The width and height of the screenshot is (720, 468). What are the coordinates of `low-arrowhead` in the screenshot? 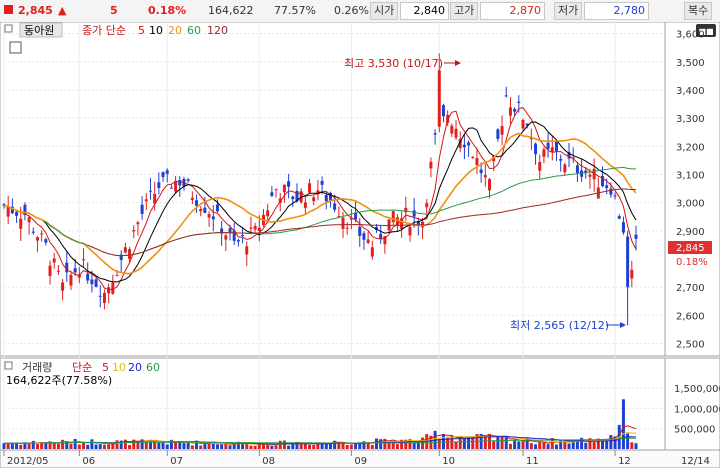 It's located at (623, 325).